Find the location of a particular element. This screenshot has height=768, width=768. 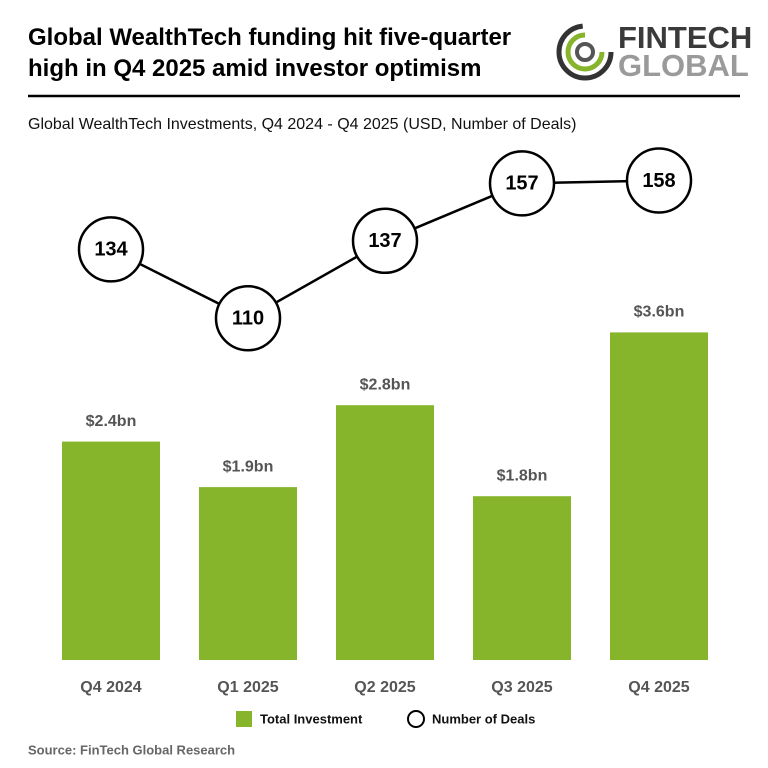

legend-label: Number of Deals is located at coordinates (483, 718).